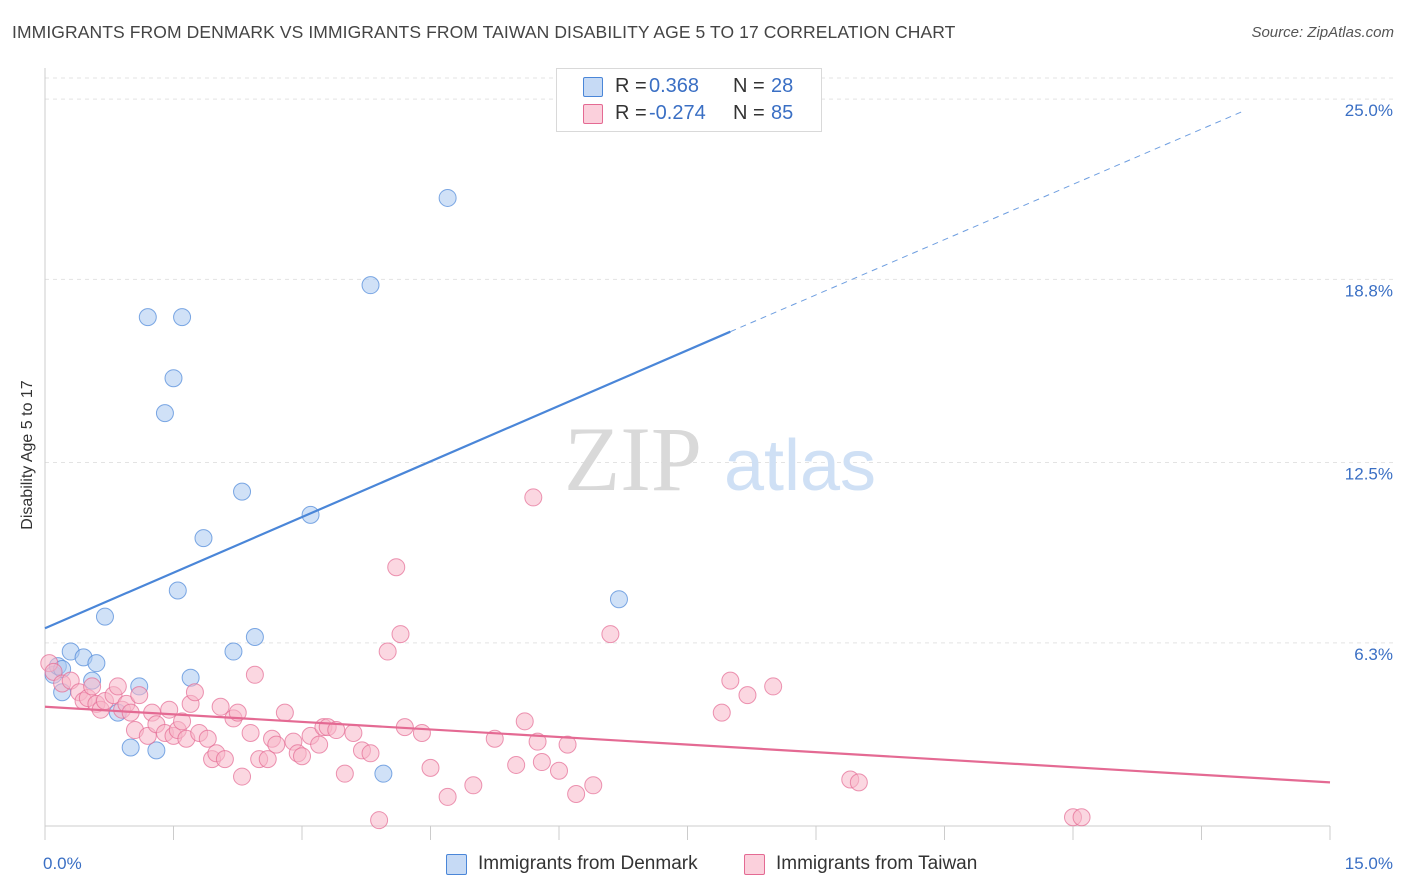 The height and width of the screenshot is (892, 1406). Describe the element at coordinates (677, 113) in the screenshot. I see `r-value: -0.274` at that location.